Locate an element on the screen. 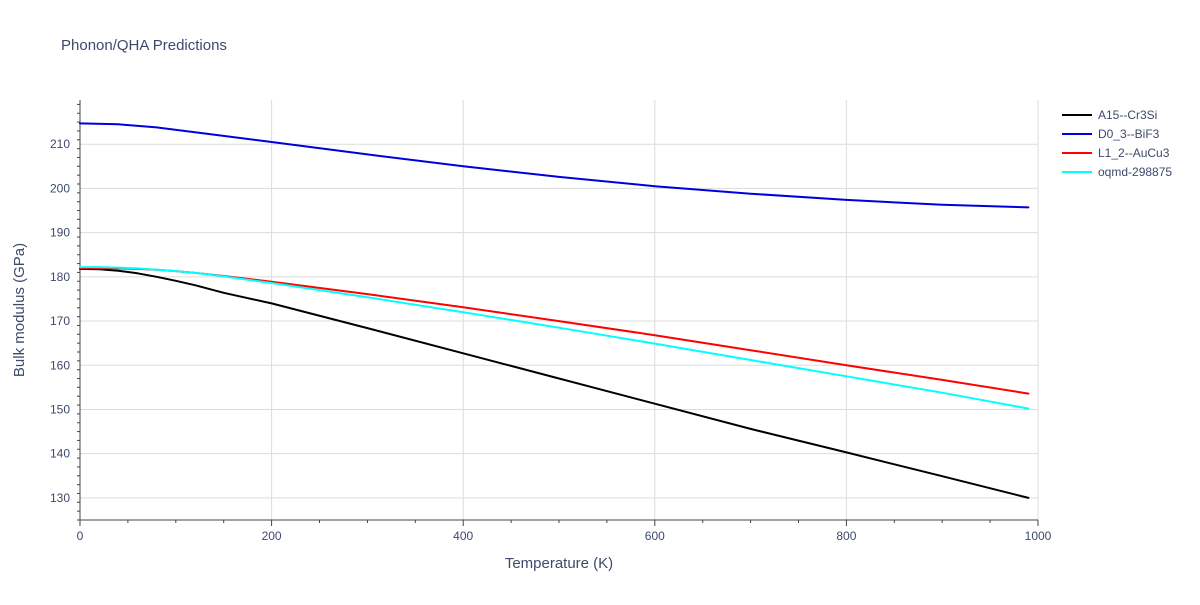 This screenshot has height=605, width=1200. x-tick-label: 1000 is located at coordinates (1038, 536).